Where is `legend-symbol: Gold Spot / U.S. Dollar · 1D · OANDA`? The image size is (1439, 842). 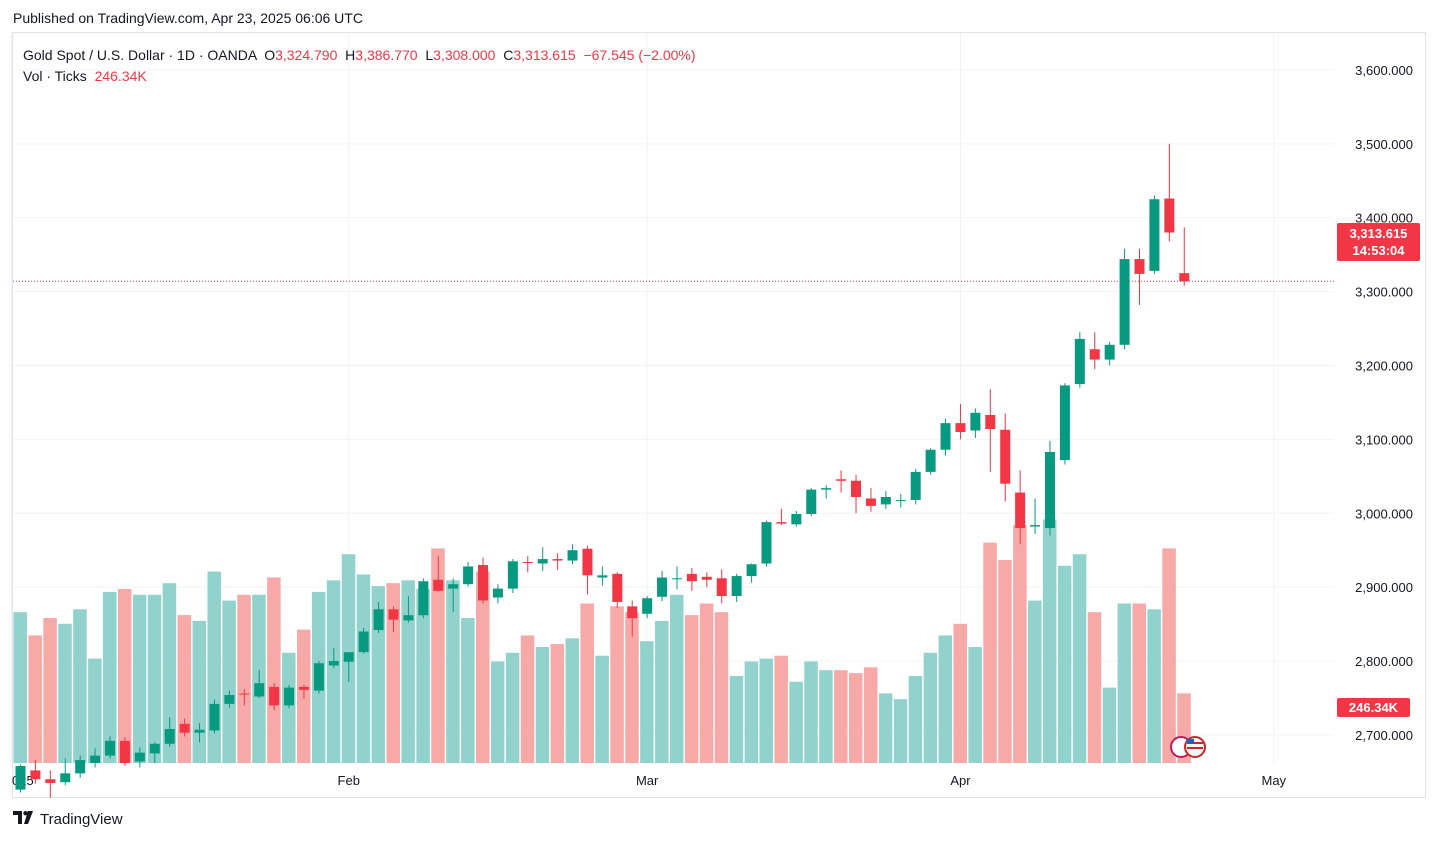 legend-symbol: Gold Spot / U.S. Dollar · 1D · OANDA is located at coordinates (140, 55).